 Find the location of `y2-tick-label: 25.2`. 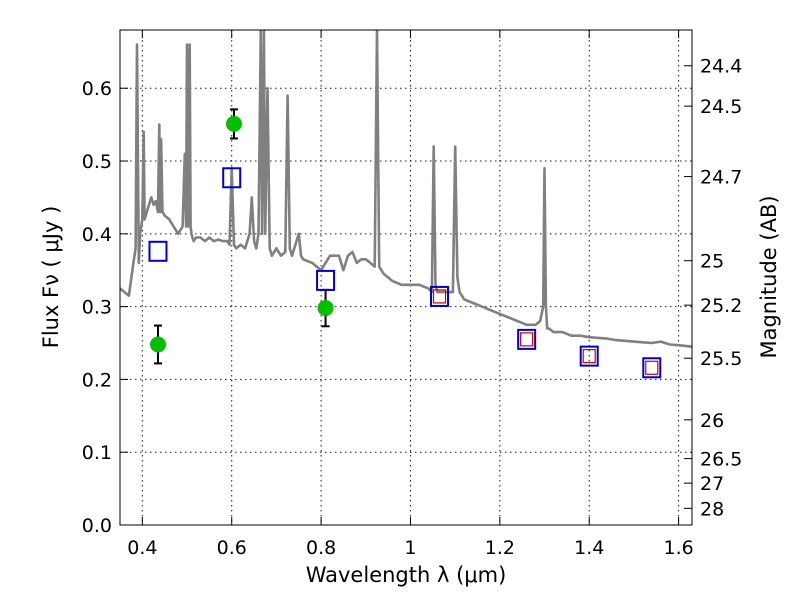

y2-tick-label: 25.2 is located at coordinates (721, 306).